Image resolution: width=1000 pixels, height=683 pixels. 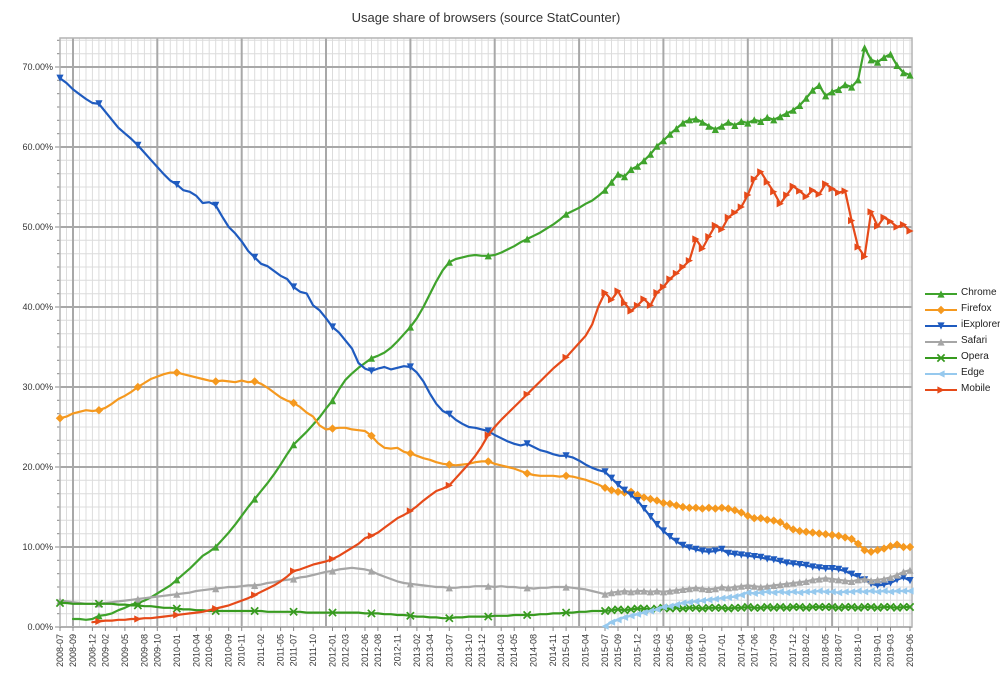 I want to click on y-tick-label: 50.00%, so click(x=37, y=227).